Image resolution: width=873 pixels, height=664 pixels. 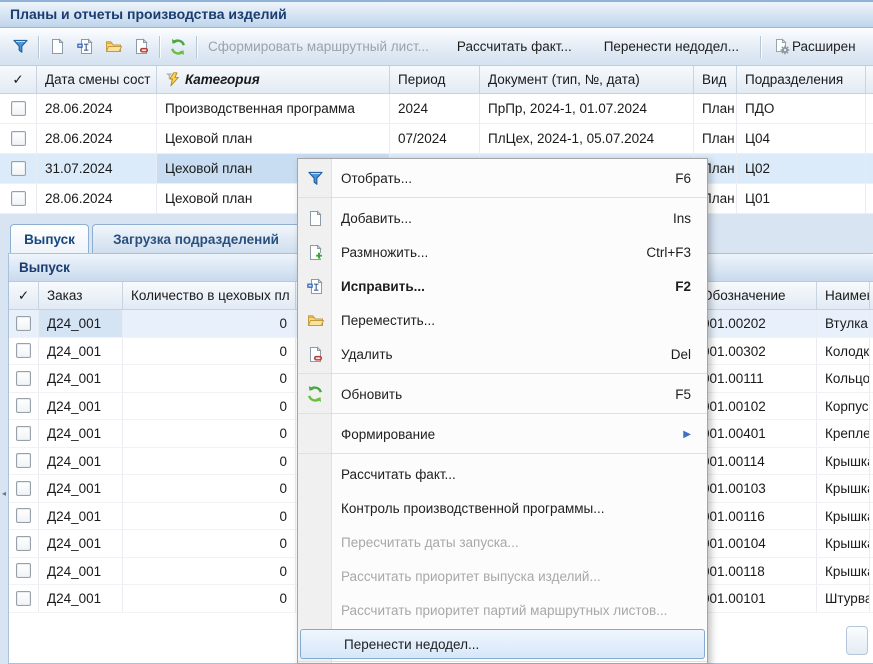 I want to click on cell-document: ПрПр, 2024-1, 01.07.2024, so click(x=587, y=108).